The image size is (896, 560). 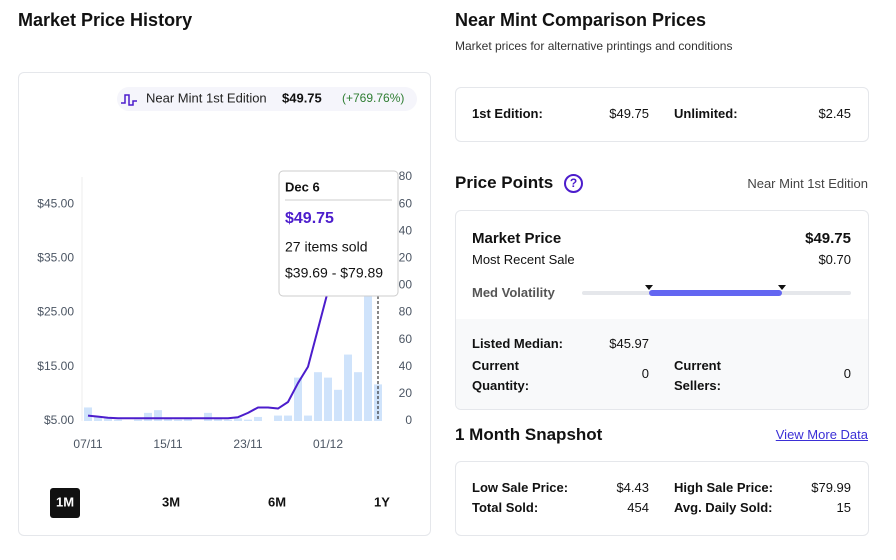 I want to click on legend-price: $49.75, so click(x=302, y=97).